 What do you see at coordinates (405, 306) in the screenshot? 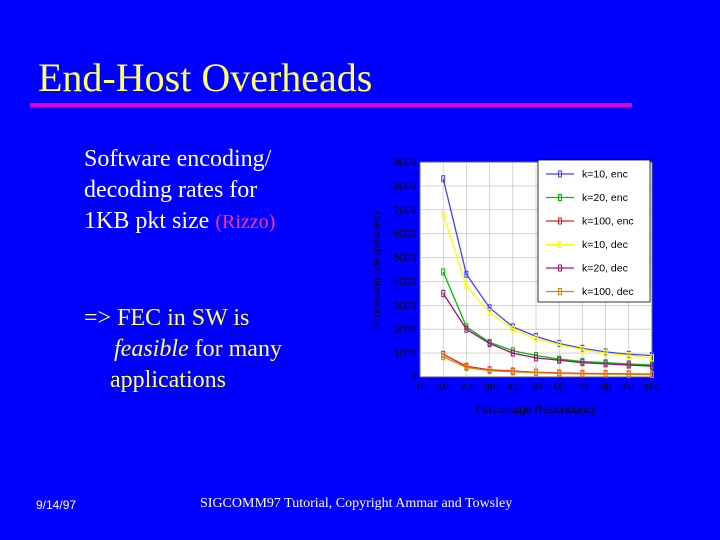
I see `y-tick-label: 3000` at bounding box center [405, 306].